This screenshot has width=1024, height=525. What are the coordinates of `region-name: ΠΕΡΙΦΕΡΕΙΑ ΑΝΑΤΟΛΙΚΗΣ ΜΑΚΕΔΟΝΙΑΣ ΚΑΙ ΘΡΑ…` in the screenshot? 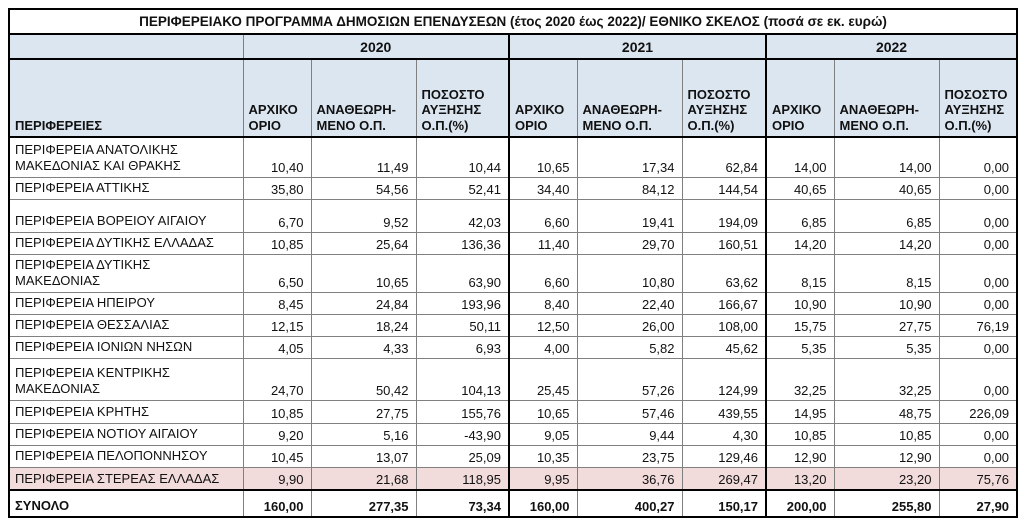 It's located at (126, 157).